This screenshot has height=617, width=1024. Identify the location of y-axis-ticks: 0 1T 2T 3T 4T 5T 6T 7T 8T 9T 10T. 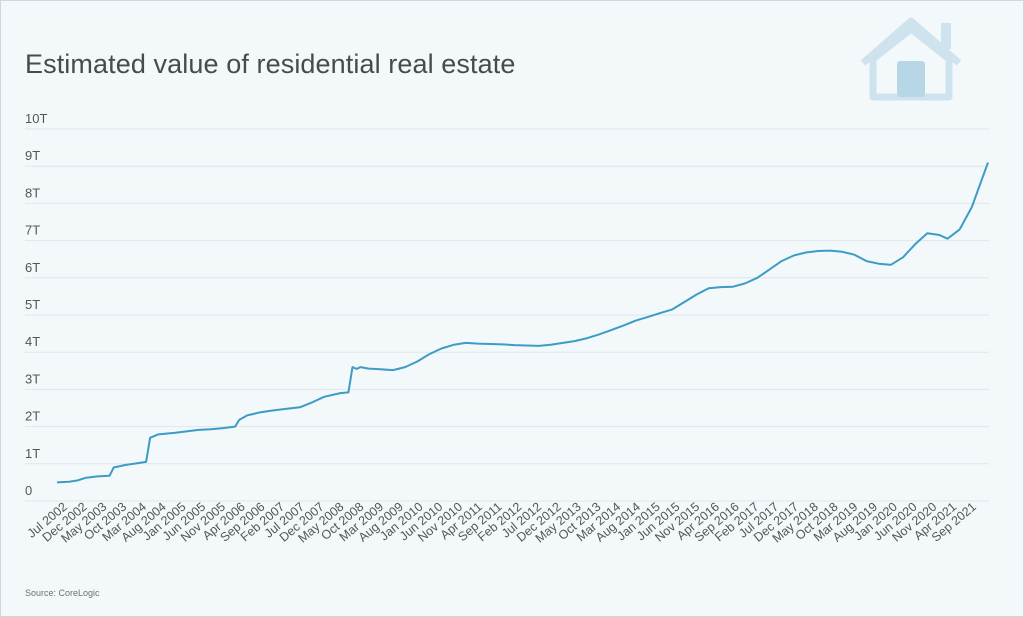
(36, 304).